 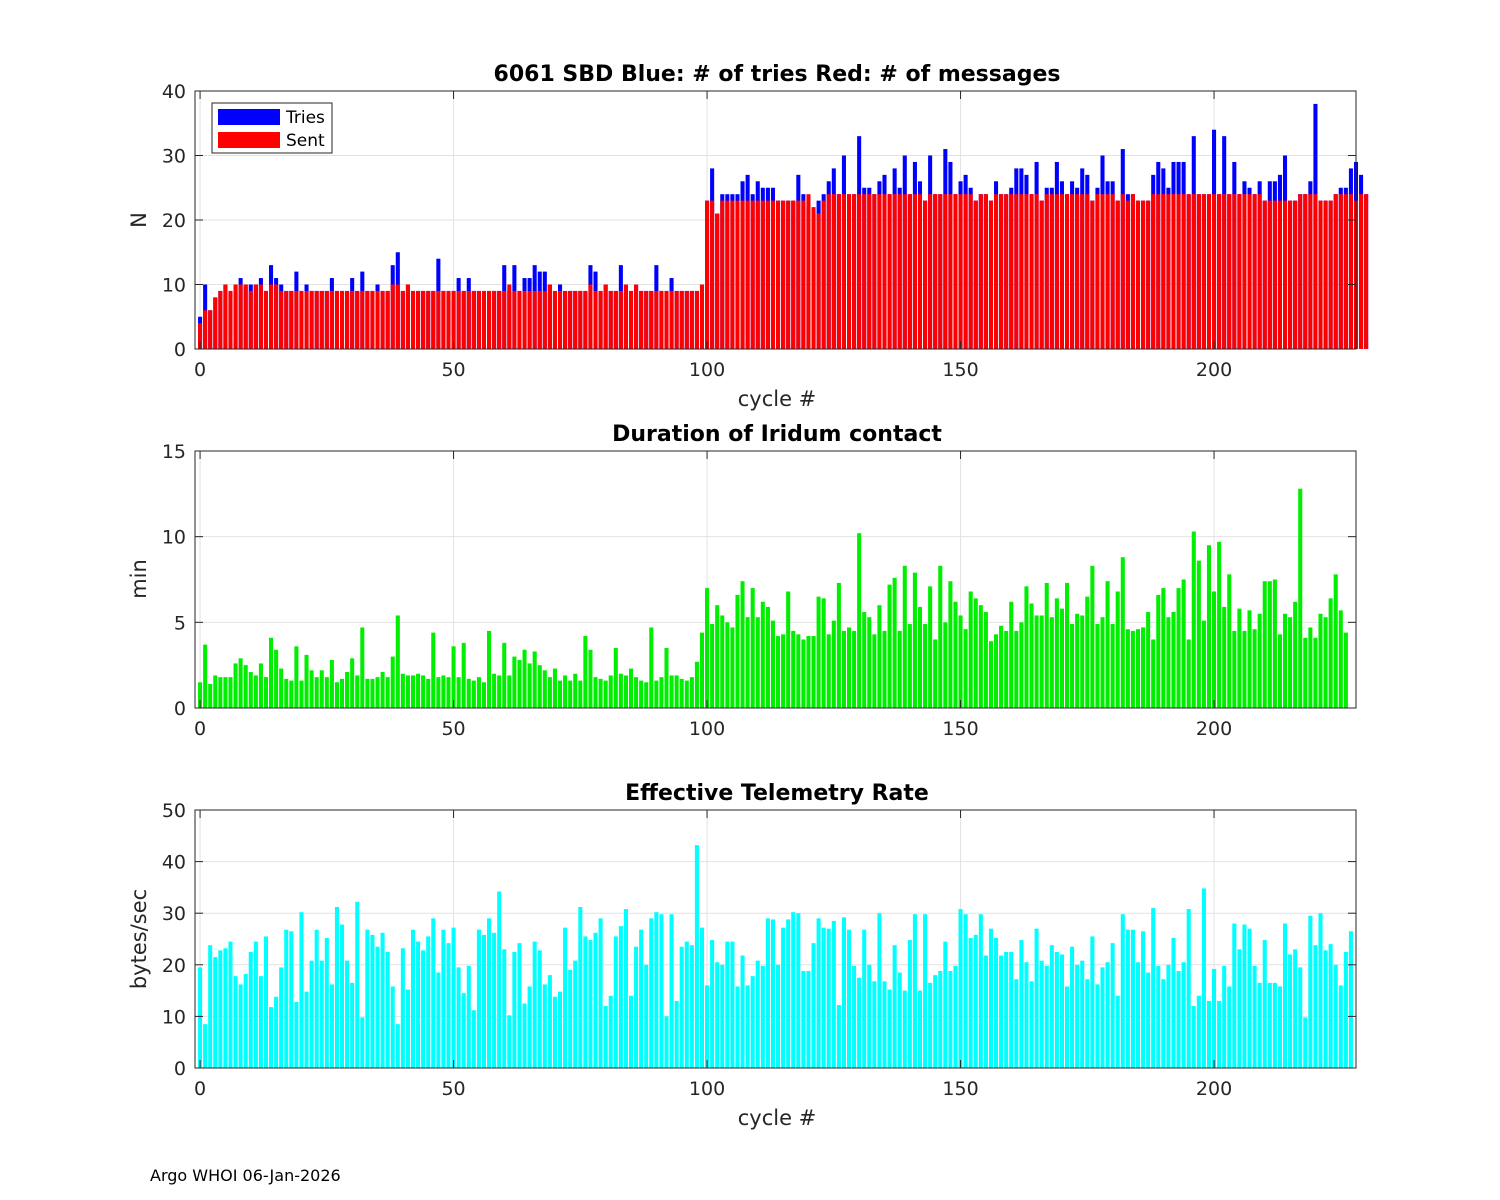 I want to click on panel-rate-xlabel: cycle #, so click(x=777, y=1118).